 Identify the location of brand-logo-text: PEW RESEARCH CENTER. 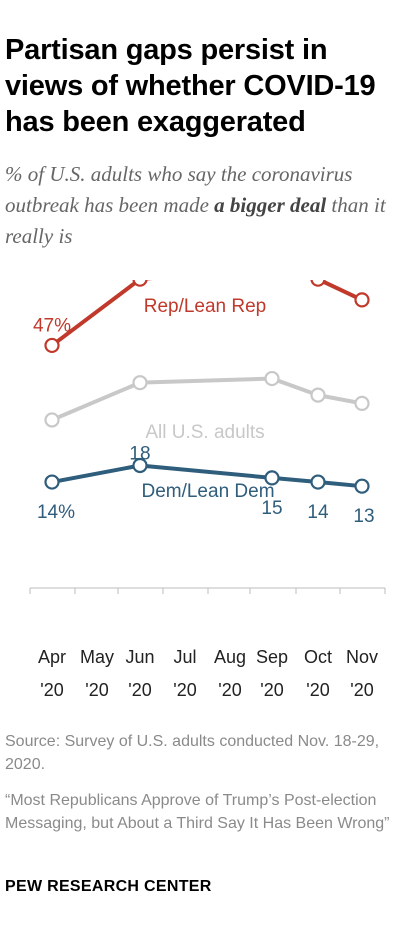
(108, 886).